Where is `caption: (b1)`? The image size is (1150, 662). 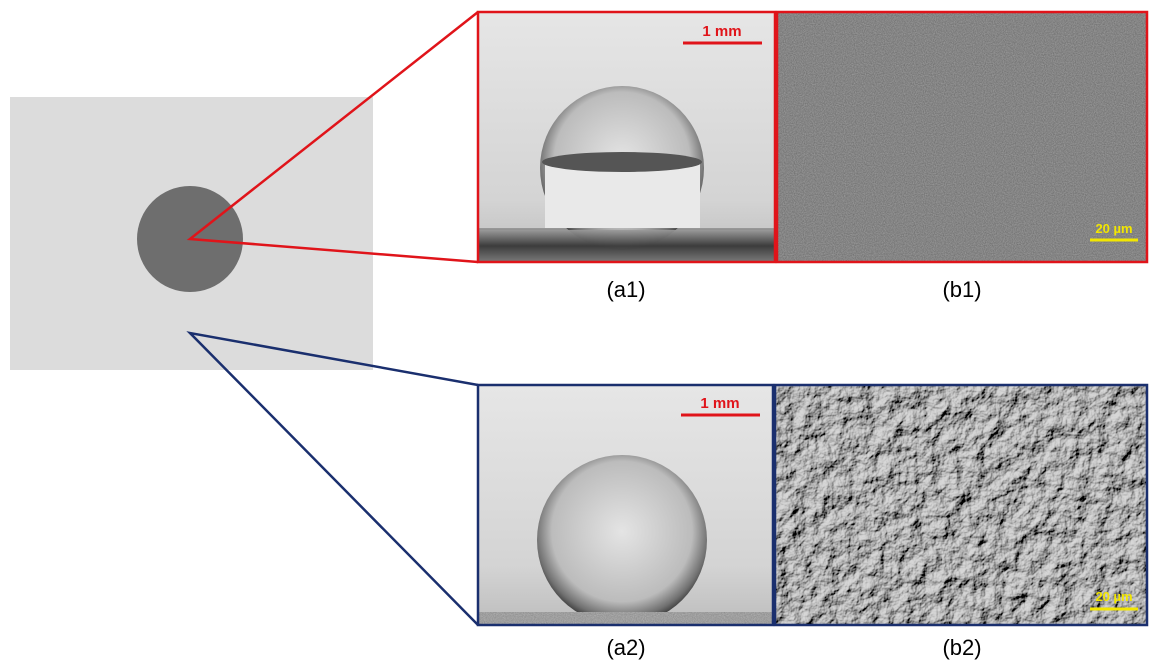
caption: (b1) is located at coordinates (961, 289).